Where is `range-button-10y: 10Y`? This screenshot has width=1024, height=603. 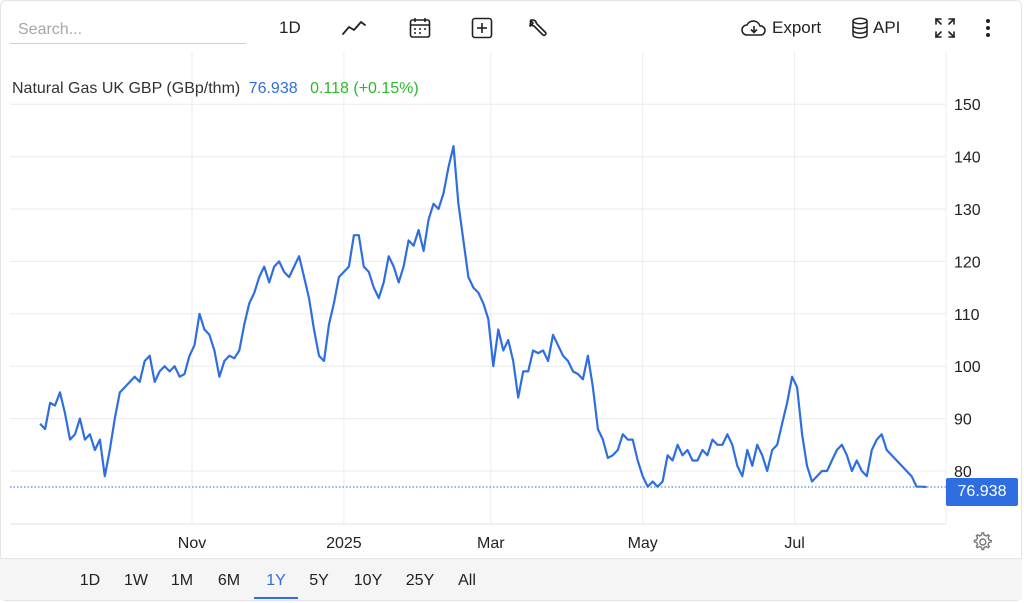
range-button-10y: 10Y is located at coordinates (368, 580).